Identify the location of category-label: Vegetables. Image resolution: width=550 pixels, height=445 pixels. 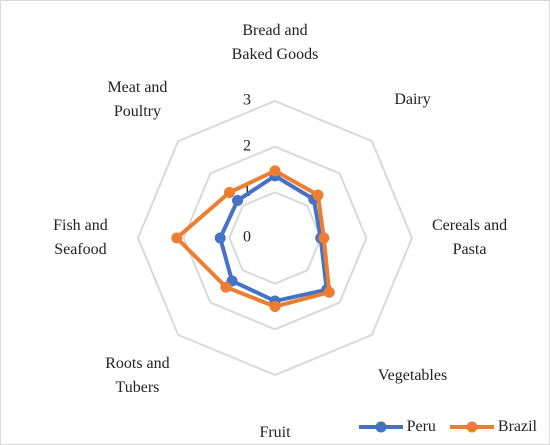
(412, 375).